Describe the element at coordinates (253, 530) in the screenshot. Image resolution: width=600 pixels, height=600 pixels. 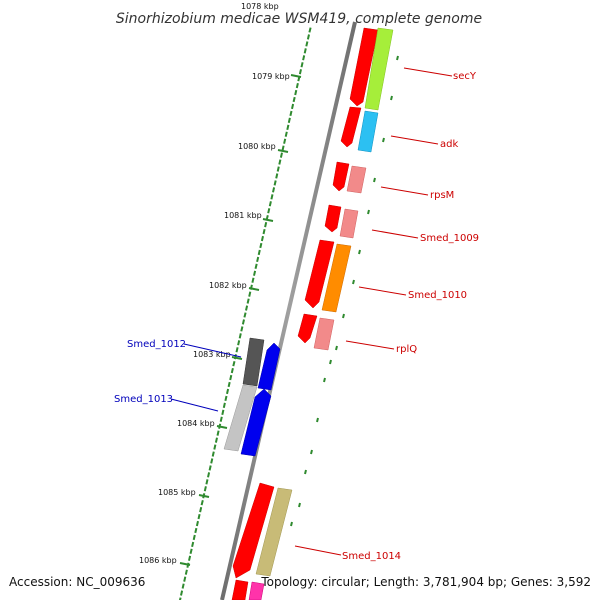
I see `smed1014-cds-arrow` at that location.